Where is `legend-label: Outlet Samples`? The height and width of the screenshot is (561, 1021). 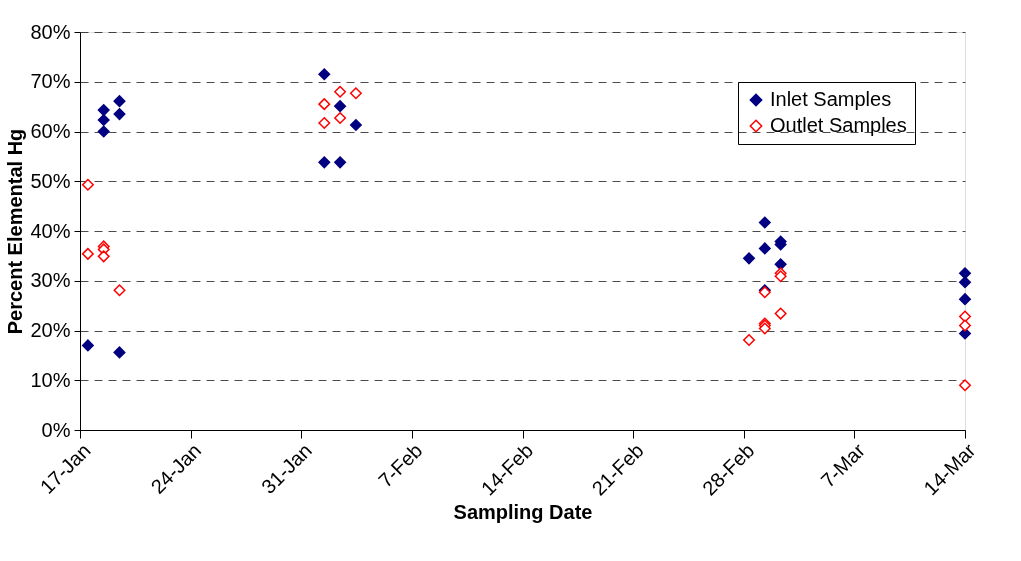
legend-label: Outlet Samples is located at coordinates (838, 125).